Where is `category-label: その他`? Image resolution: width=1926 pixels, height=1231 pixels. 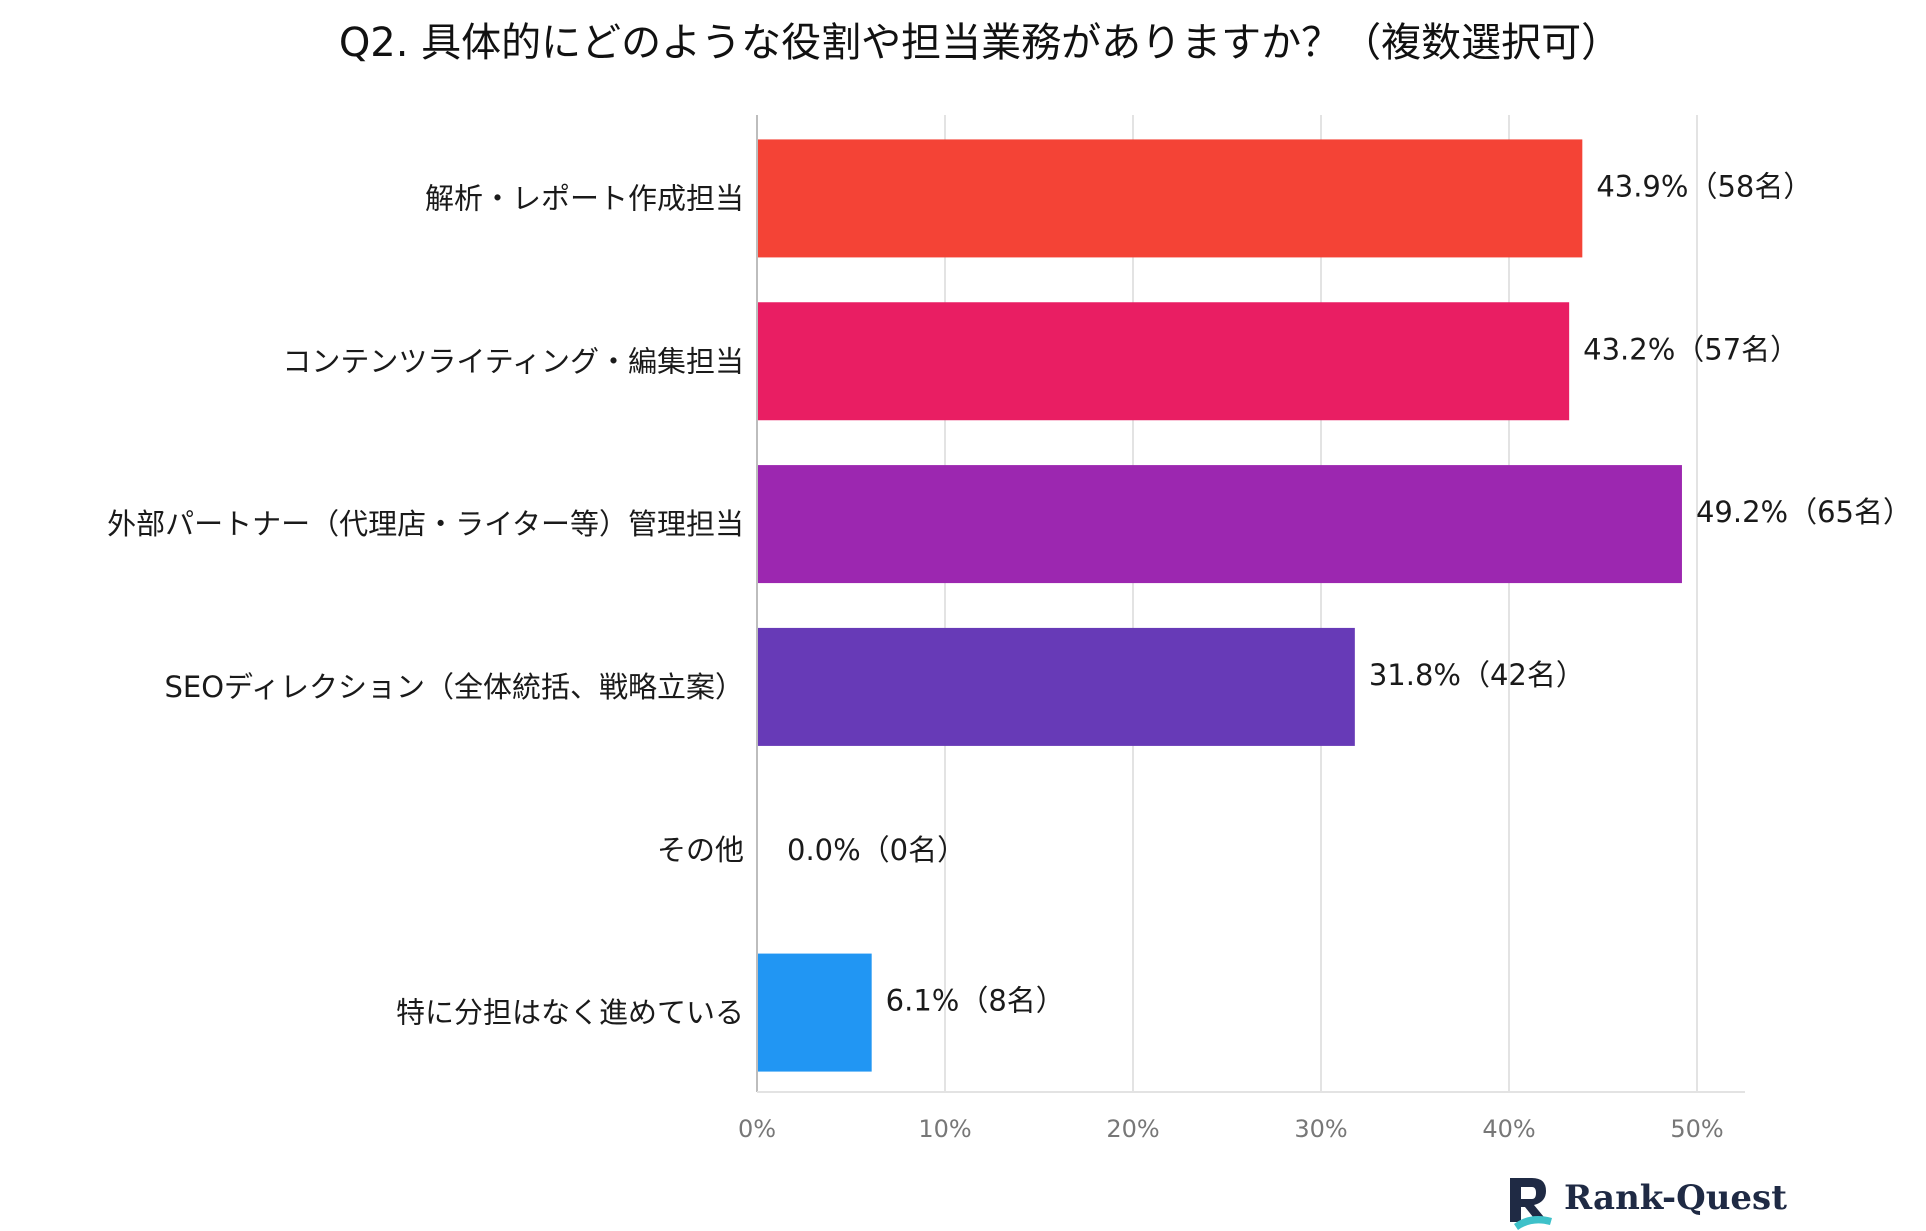 category-label: その他 is located at coordinates (700, 850).